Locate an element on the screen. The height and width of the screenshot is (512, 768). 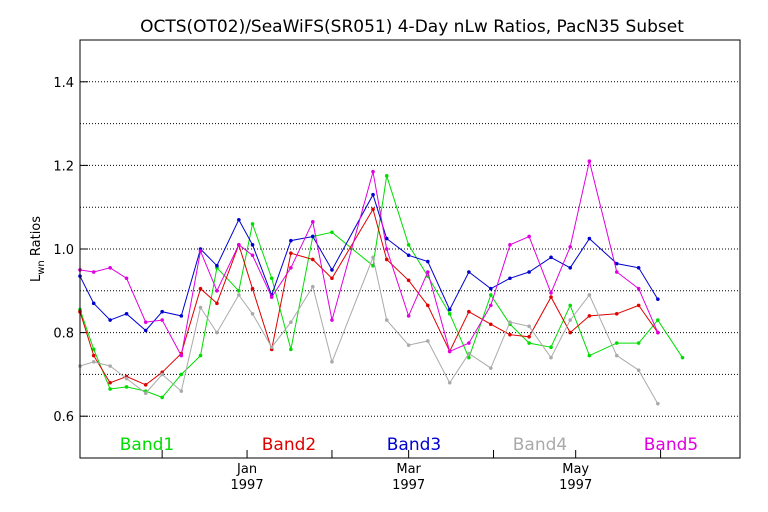
legend: Band1 Band2 Band3 Band4 Band5 is located at coordinates (409, 445).